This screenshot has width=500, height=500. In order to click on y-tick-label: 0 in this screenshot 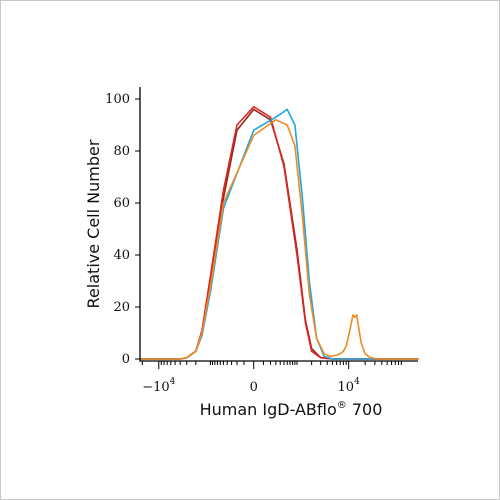, I will do `click(126, 359)`.